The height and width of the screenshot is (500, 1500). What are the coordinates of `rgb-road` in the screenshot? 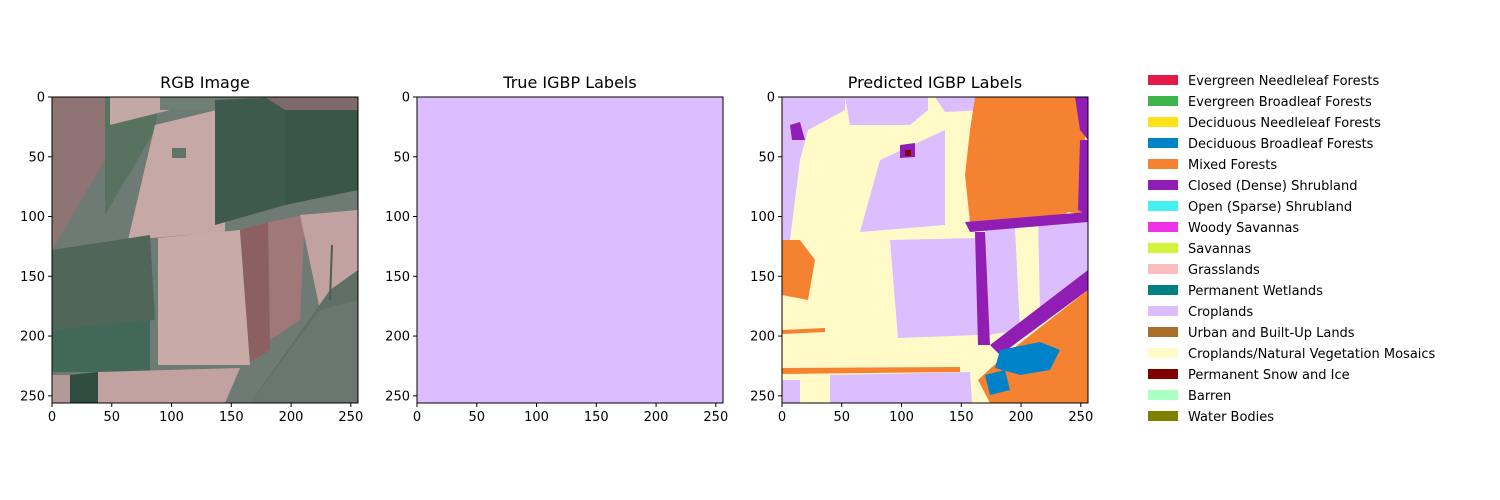 It's located at (331, 272).